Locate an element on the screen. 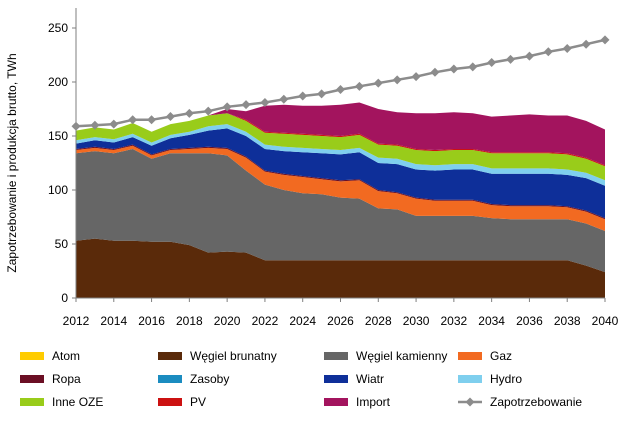 The image size is (630, 425). x-tick-label: 2014 is located at coordinates (113, 321).